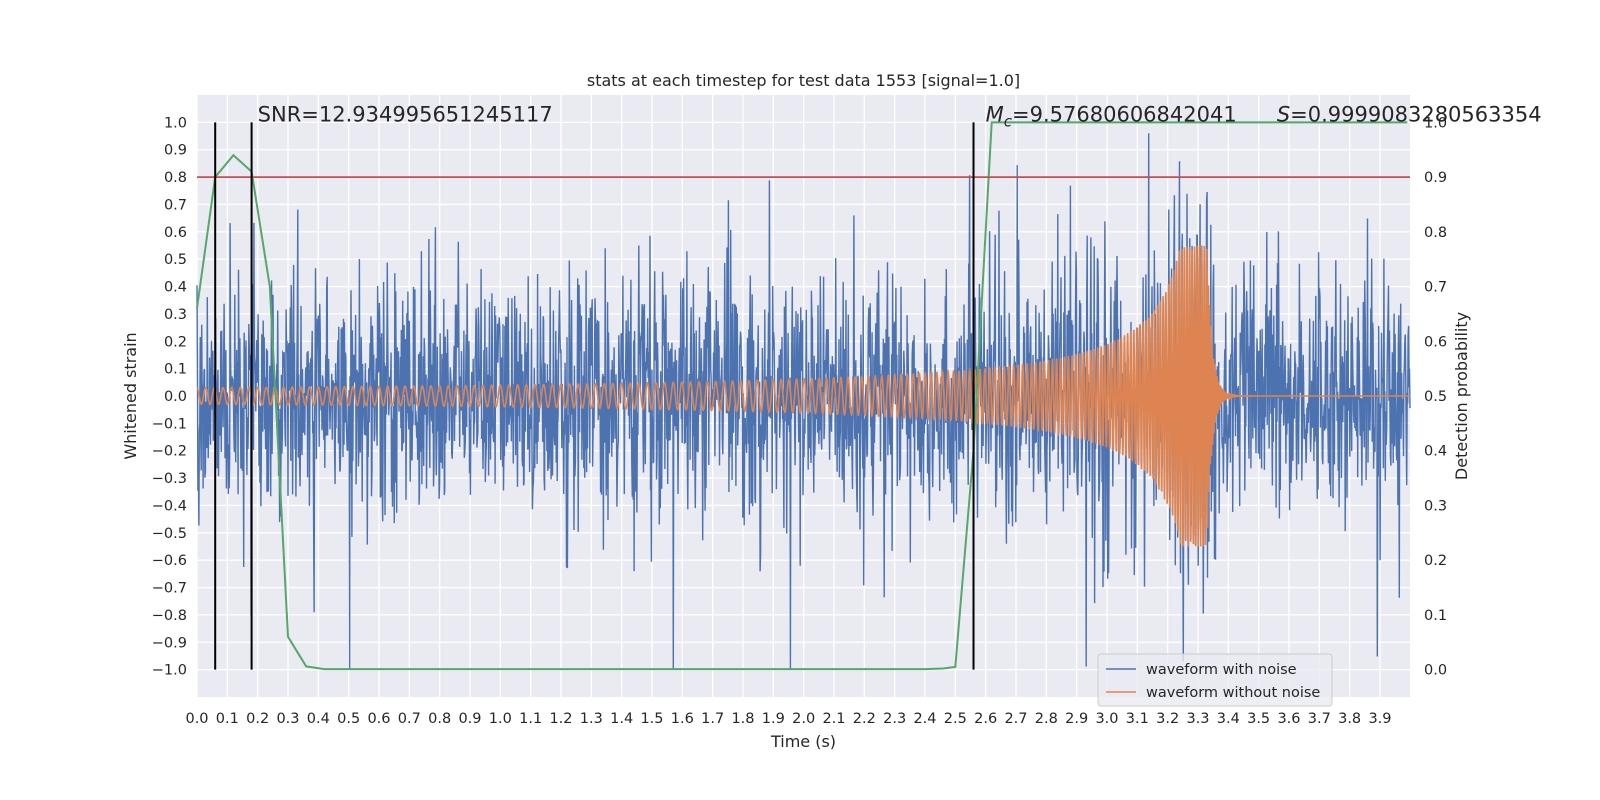 Image resolution: width=1600 pixels, height=800 pixels. What do you see at coordinates (169, 561) in the screenshot?
I see `y-tick-label: −0.6` at bounding box center [169, 561].